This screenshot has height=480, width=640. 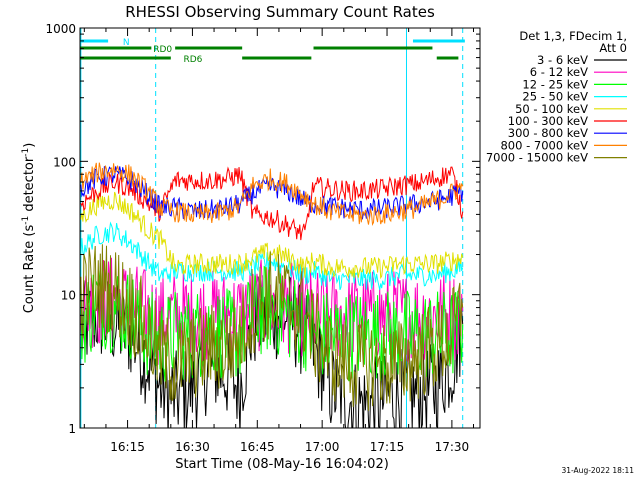 What do you see at coordinates (127, 447) in the screenshot?
I see `x-tick-label: 16:15` at bounding box center [127, 447].